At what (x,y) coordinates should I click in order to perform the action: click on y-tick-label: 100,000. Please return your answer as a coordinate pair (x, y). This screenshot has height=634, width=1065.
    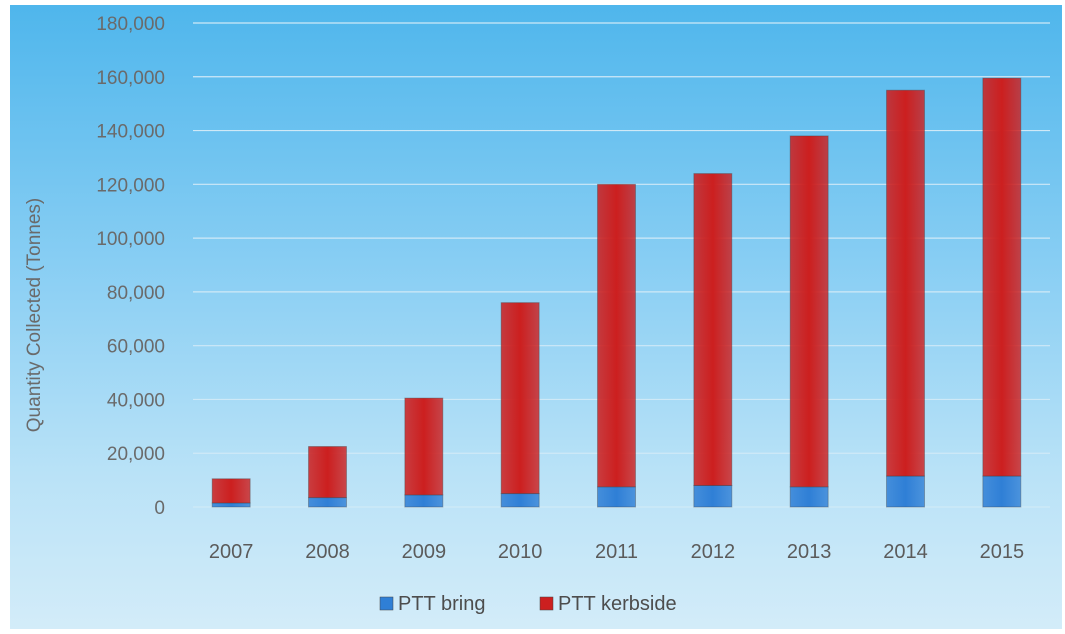
    Looking at the image, I should click on (130, 239).